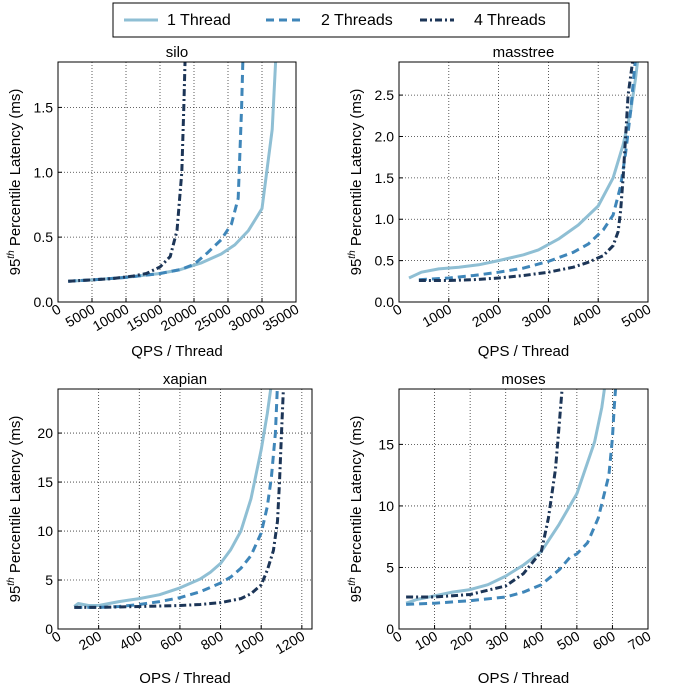 This screenshot has width=673, height=683. I want to click on series-line-2-masstree, so click(527, 172).